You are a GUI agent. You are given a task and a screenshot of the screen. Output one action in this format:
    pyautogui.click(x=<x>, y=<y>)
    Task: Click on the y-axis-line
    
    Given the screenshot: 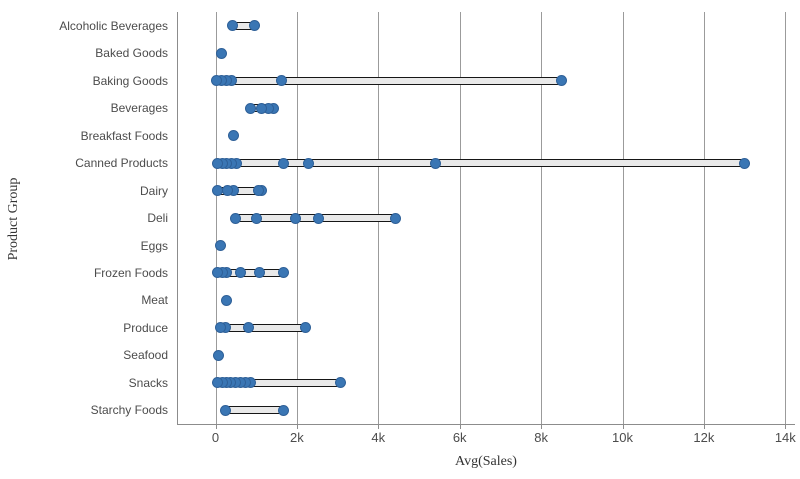 What is the action you would take?
    pyautogui.click(x=177, y=218)
    